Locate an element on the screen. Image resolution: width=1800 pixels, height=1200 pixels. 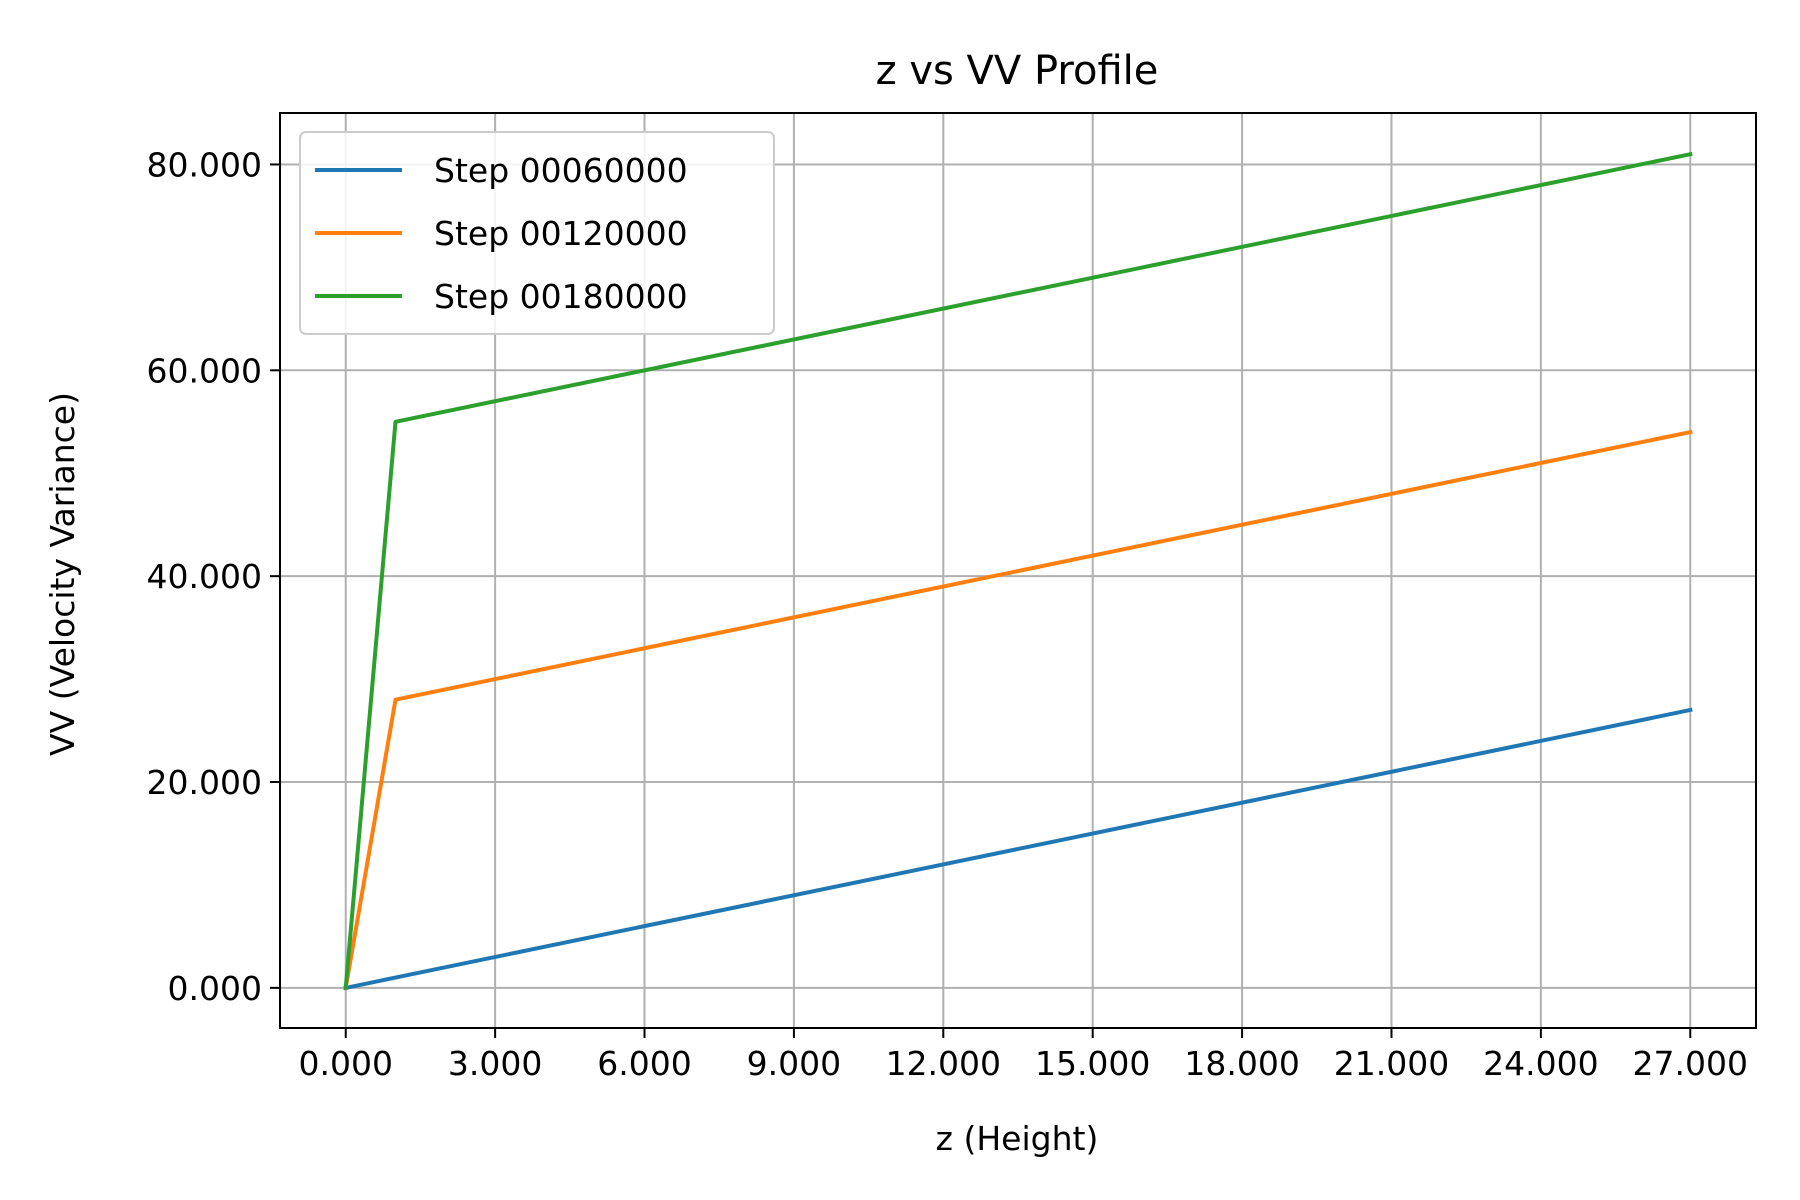
legend-box is located at coordinates (537, 233).